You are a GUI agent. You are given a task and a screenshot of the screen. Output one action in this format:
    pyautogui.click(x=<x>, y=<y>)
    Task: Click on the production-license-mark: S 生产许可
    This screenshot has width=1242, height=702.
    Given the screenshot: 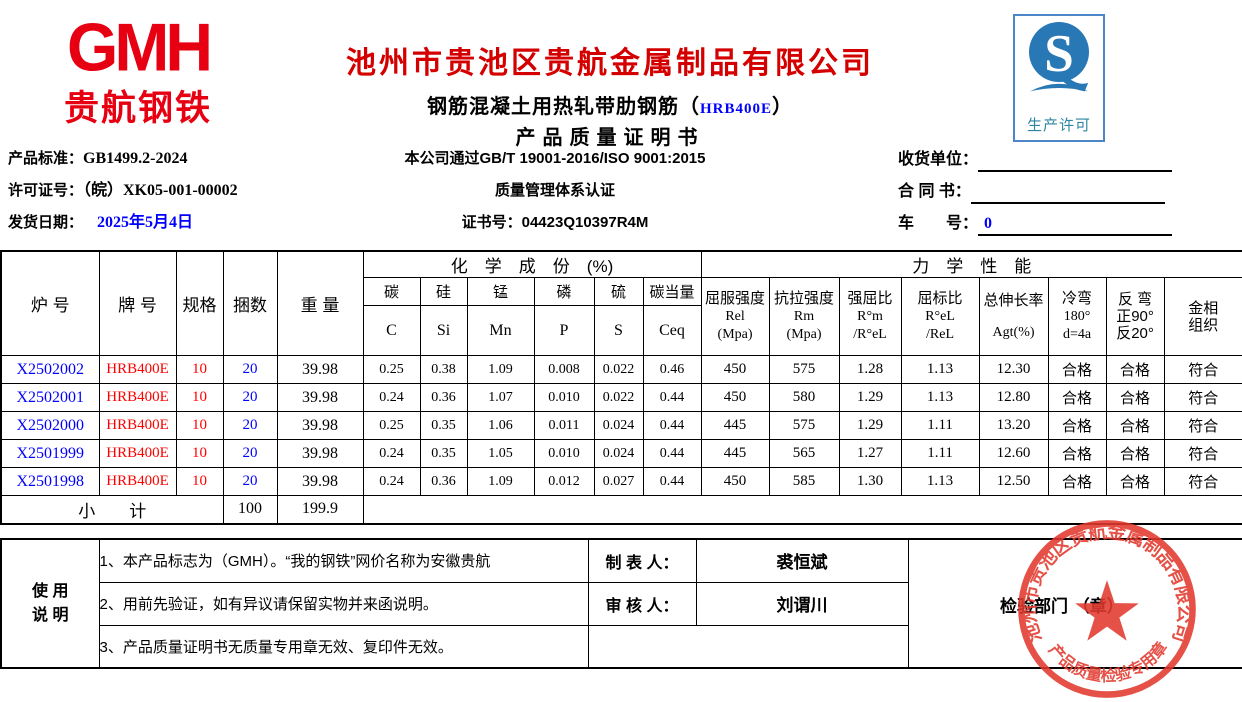 What is the action you would take?
    pyautogui.click(x=1059, y=78)
    